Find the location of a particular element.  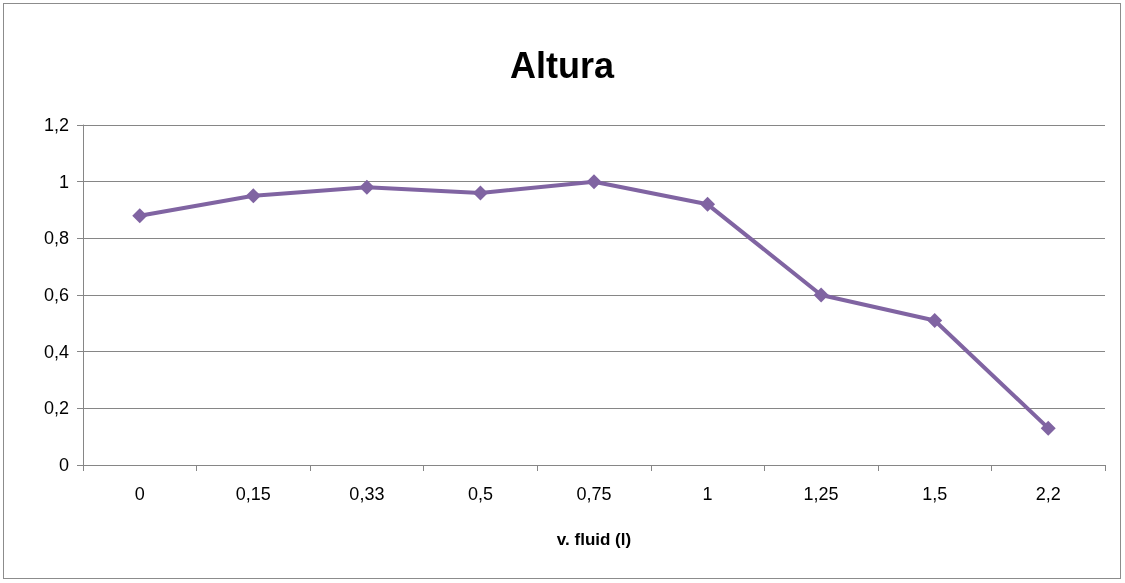

y-tick-label: 0,4 is located at coordinates (56, 351).